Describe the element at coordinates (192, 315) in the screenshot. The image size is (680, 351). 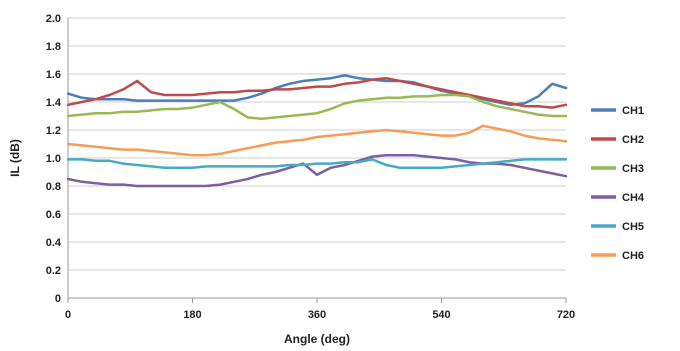
I see `x-tick-label: 180` at that location.